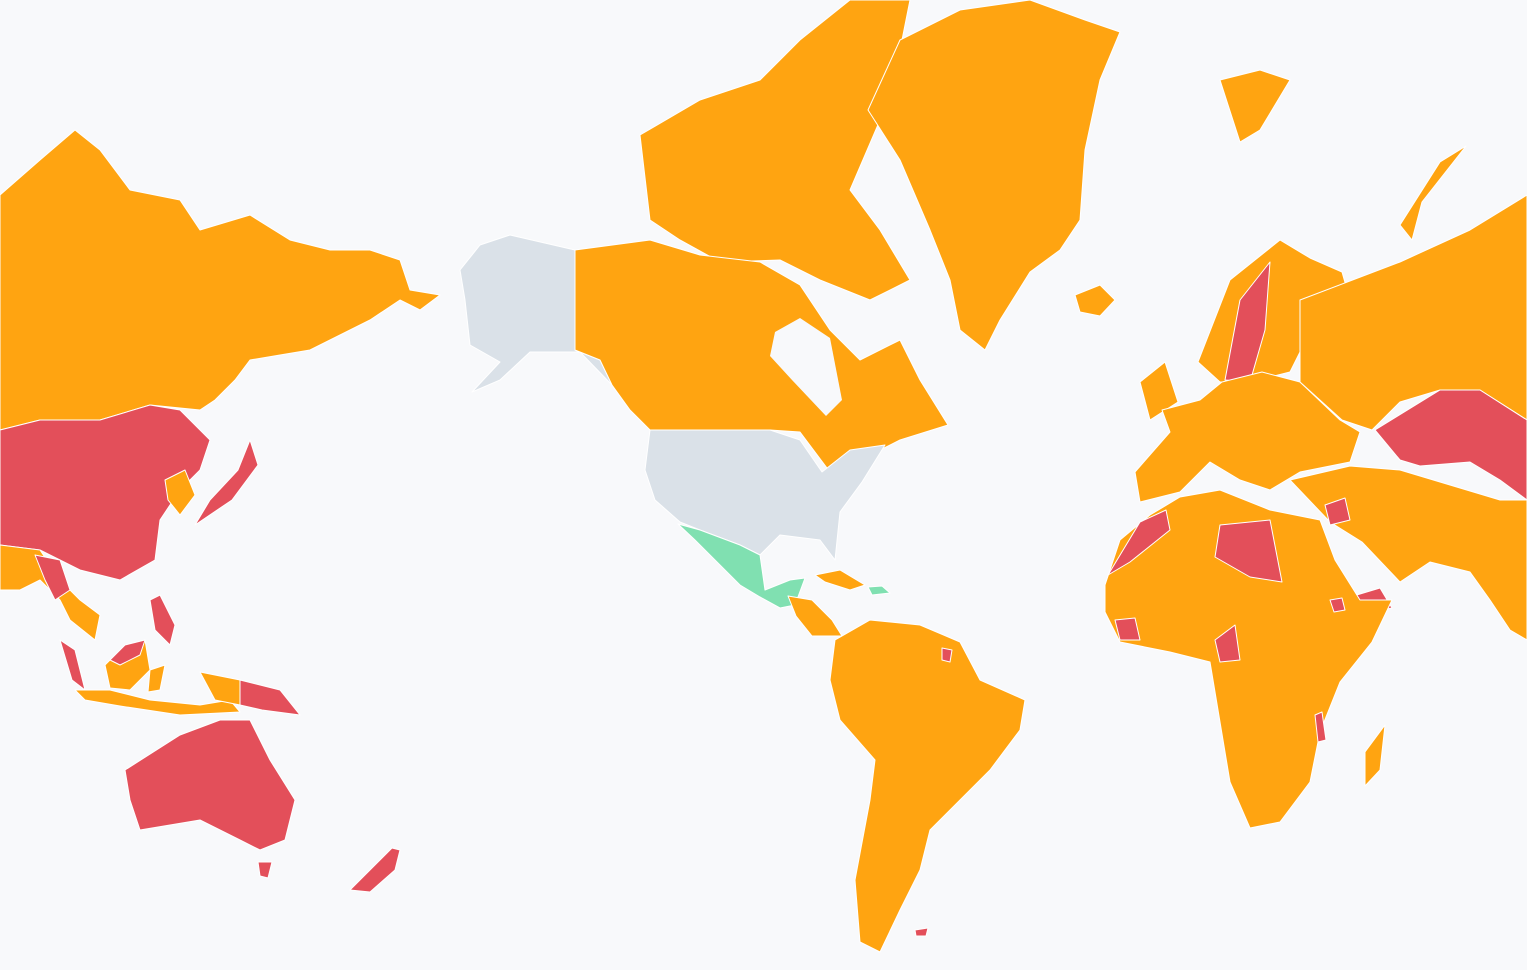 The image size is (1527, 970). What do you see at coordinates (1375, 755) in the screenshot?
I see `region-madagascar` at bounding box center [1375, 755].